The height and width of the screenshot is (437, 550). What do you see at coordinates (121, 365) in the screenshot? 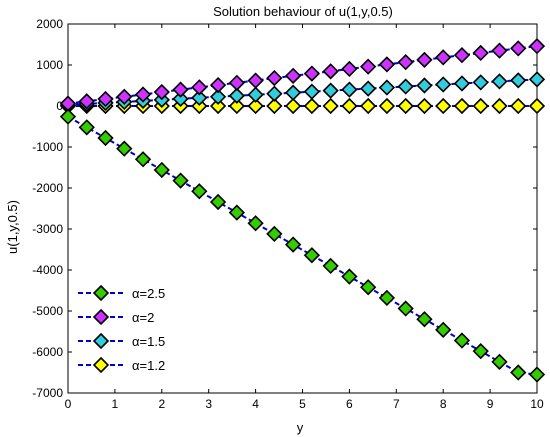
I see `legend-item: α=1.2` at bounding box center [121, 365].